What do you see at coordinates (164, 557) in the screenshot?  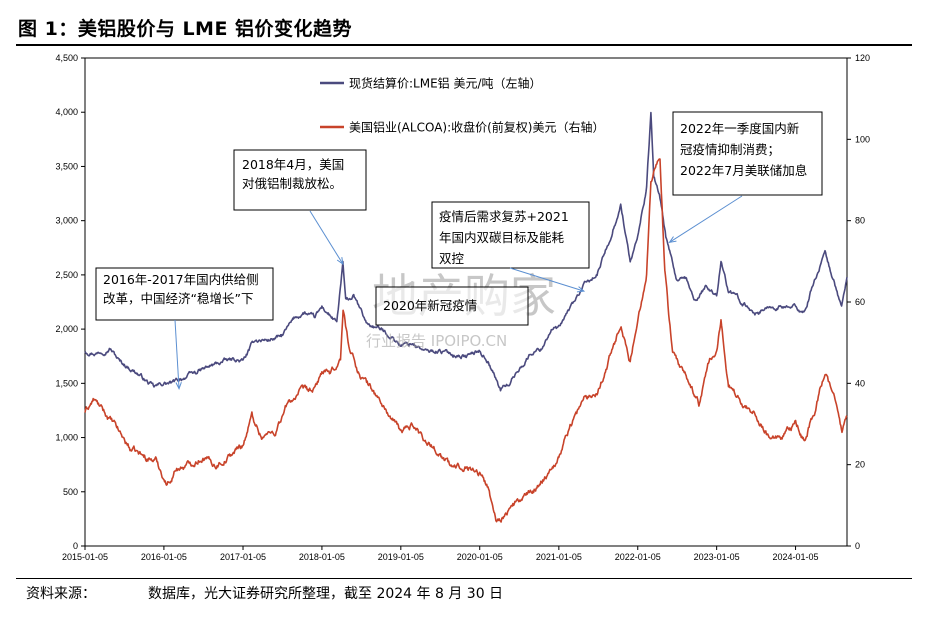 I see `x-tick-label: 2016-01-05` at bounding box center [164, 557].